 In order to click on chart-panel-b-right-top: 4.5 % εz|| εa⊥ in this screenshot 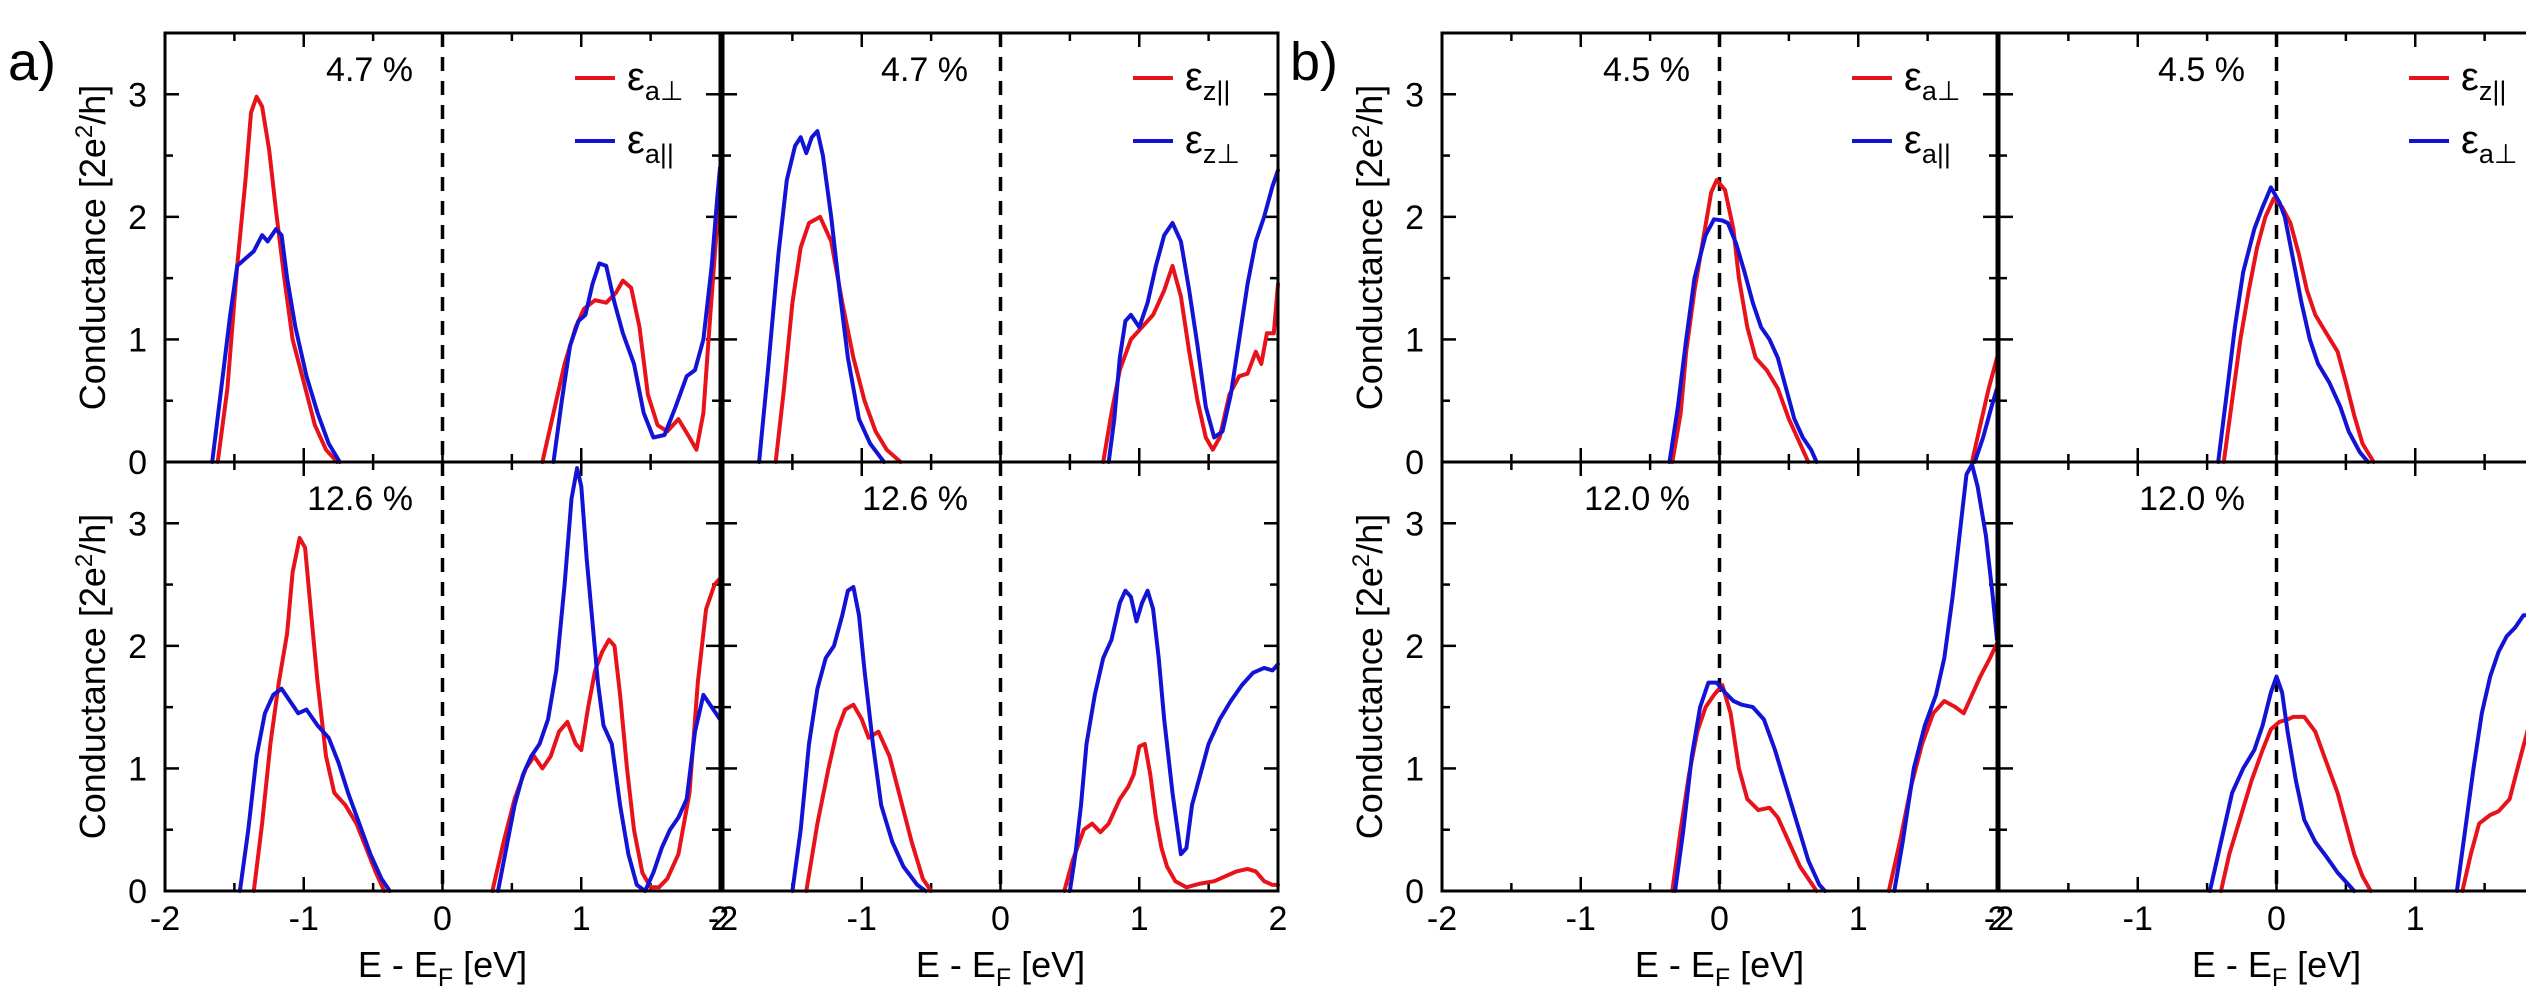, I will do `click(2261, 247)`.